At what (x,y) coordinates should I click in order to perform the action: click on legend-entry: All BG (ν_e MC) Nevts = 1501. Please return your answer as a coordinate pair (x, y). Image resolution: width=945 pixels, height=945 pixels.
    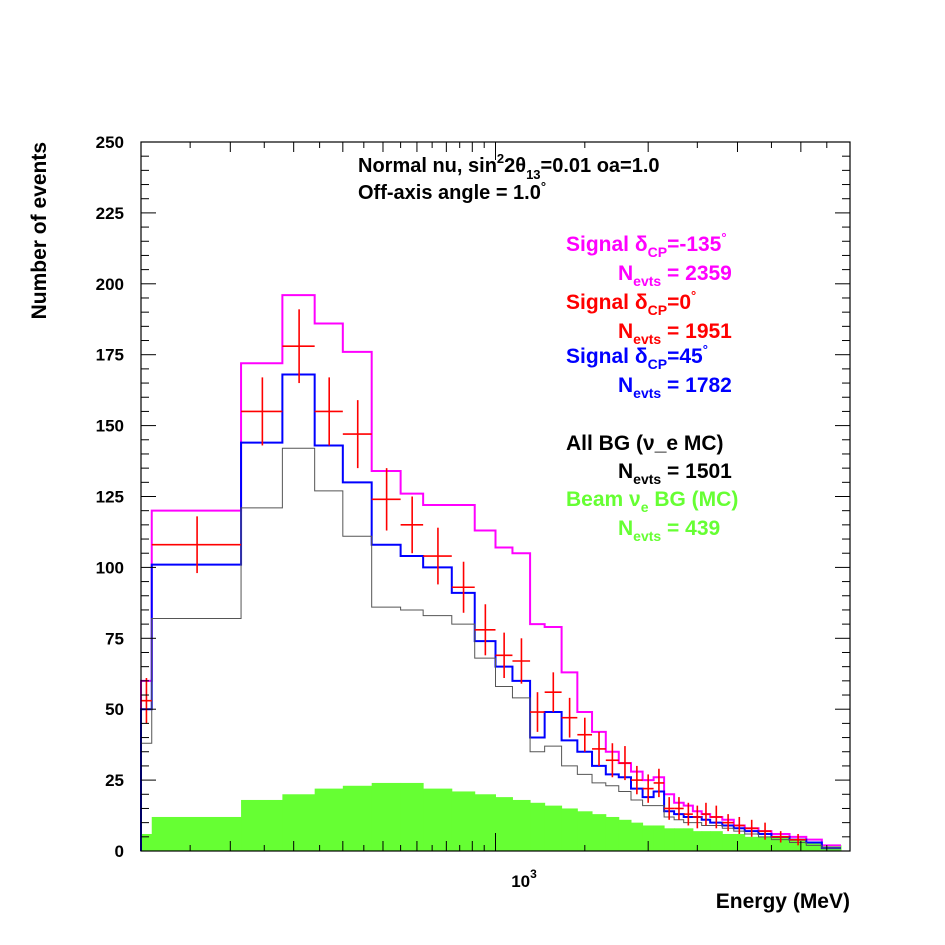
    Looking at the image, I should click on (649, 459).